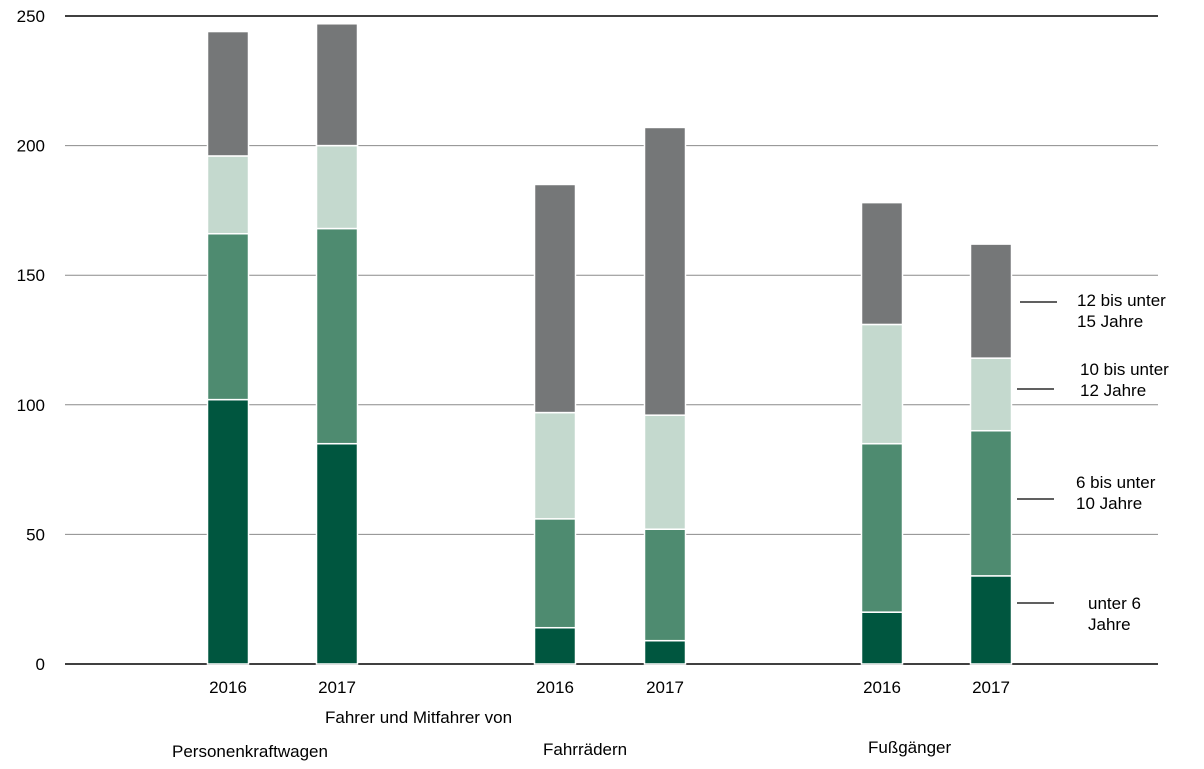  What do you see at coordinates (1109, 503) in the screenshot?
I see `legend-entry-6-10-line2: 10 Jahre` at bounding box center [1109, 503].